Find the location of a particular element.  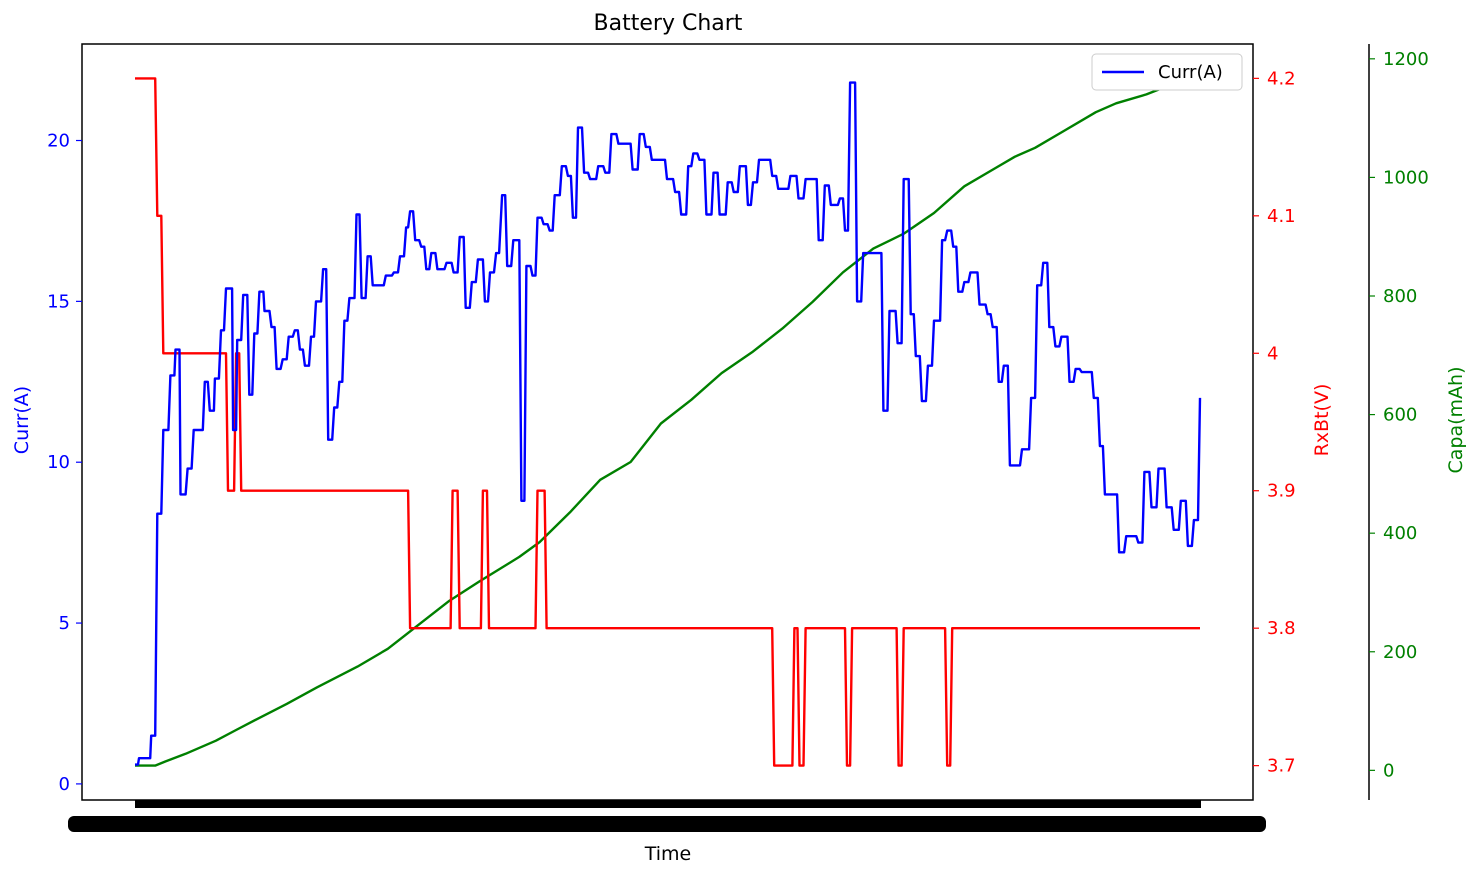

legend-label-curr: Curr(A) is located at coordinates (1190, 72).